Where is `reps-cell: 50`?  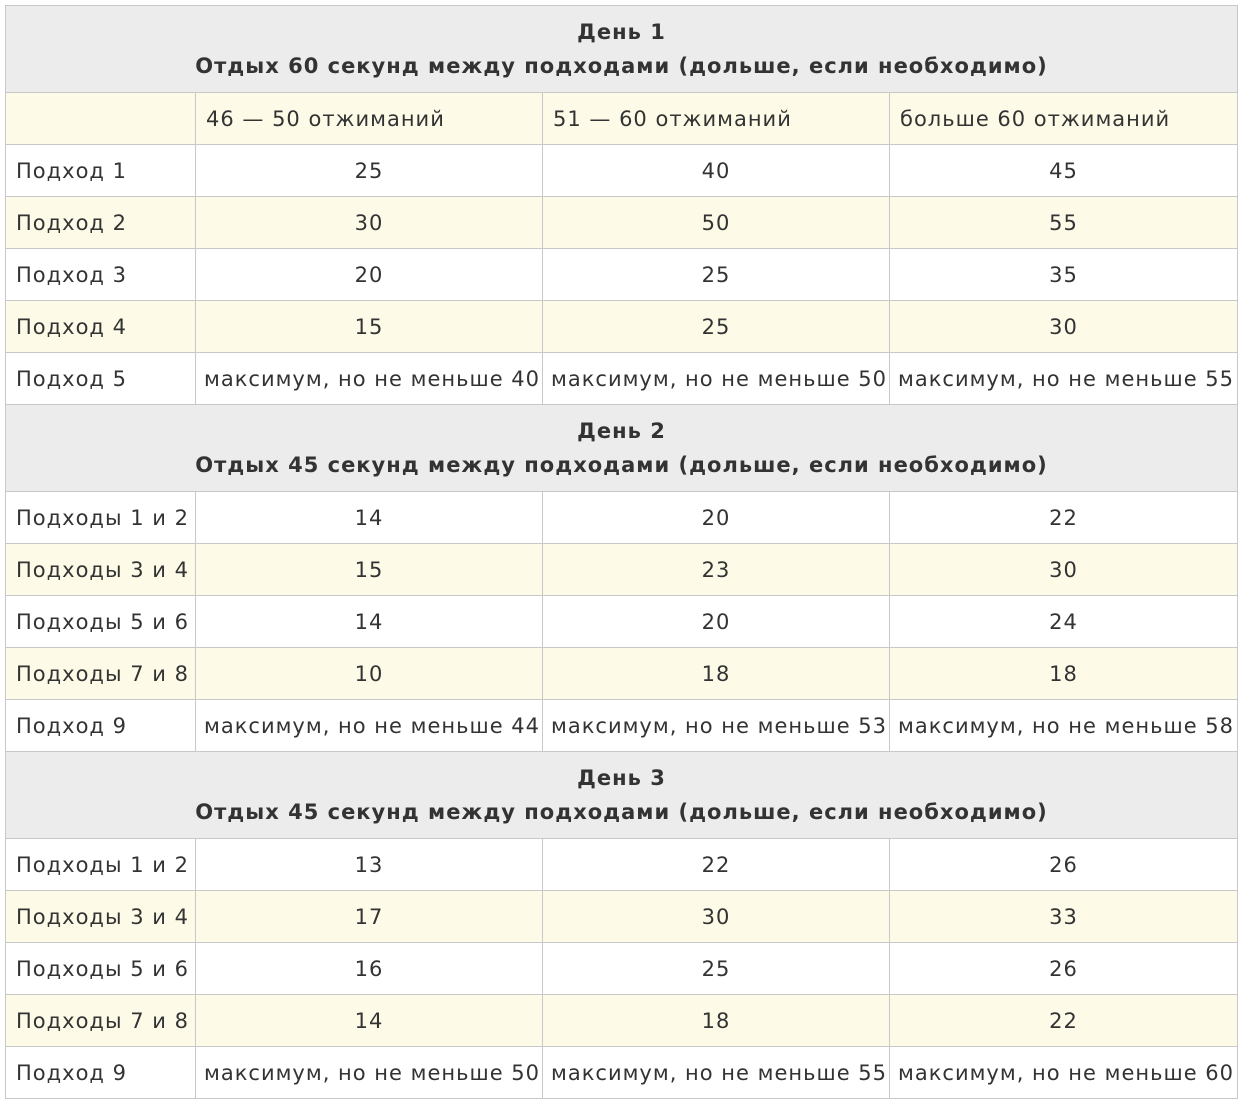 reps-cell: 50 is located at coordinates (716, 222).